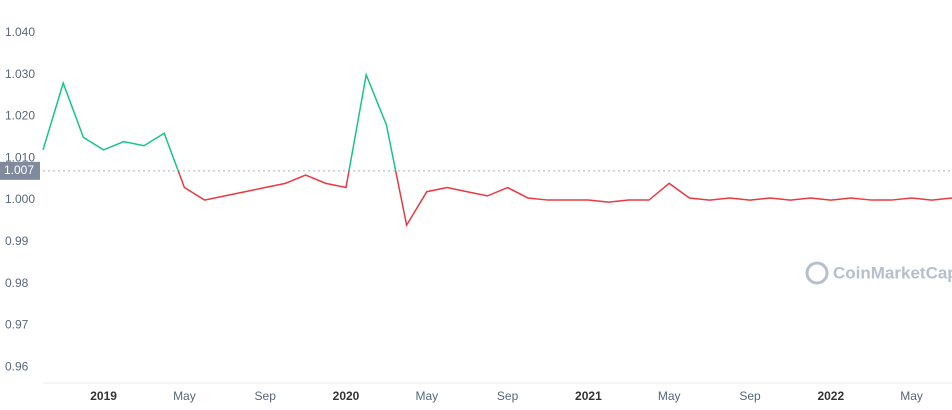  What do you see at coordinates (17, 241) in the screenshot?
I see `y-tick-label: 0.99` at bounding box center [17, 241].